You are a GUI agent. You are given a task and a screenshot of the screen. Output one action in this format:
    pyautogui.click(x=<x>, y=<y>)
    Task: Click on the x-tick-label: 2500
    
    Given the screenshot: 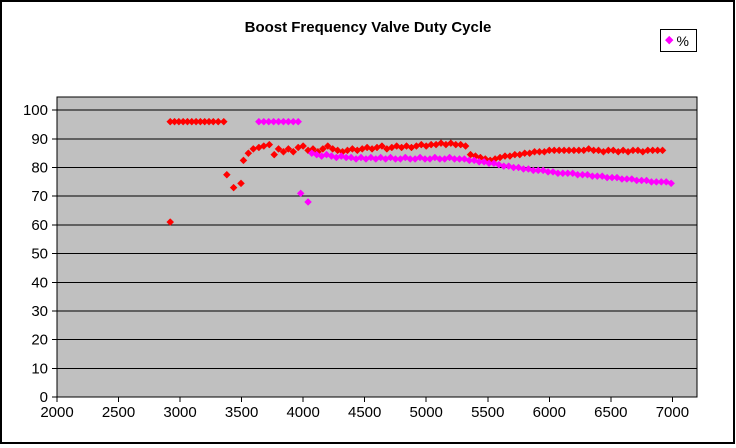 What is the action you would take?
    pyautogui.click(x=118, y=412)
    